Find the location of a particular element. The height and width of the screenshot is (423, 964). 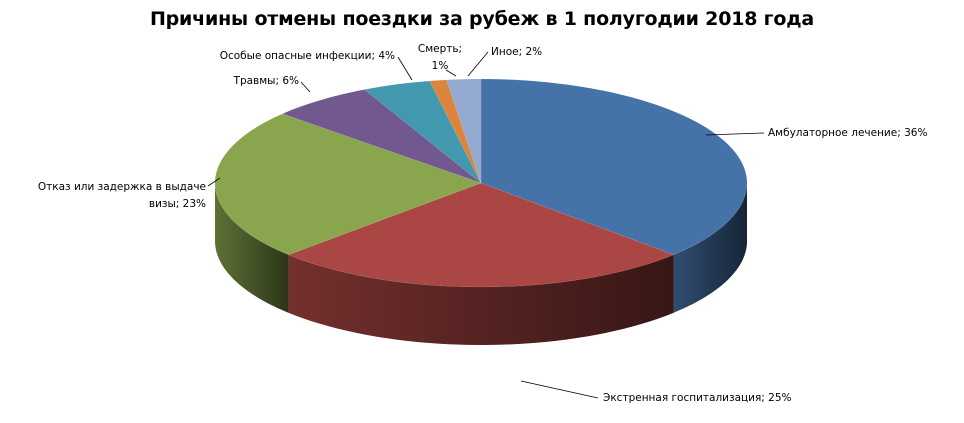

pie-slice-смерть is located at coordinates (455, 131).